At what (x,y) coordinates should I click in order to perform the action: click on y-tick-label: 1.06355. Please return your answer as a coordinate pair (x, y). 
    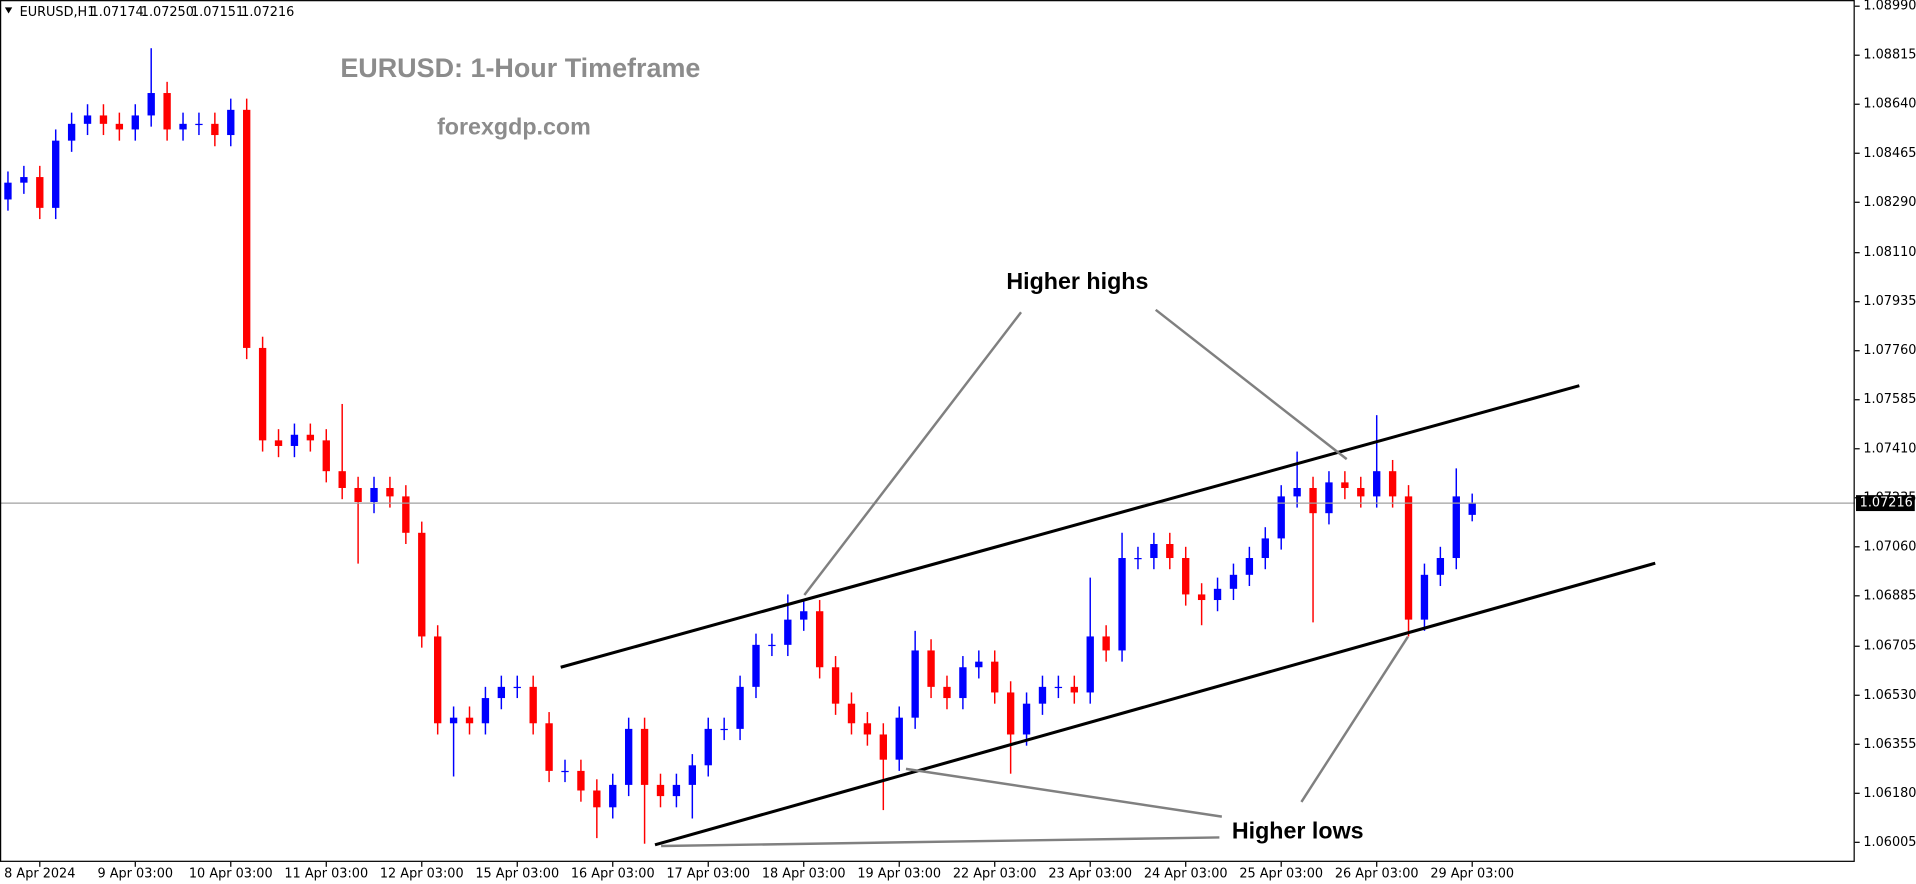
    Looking at the image, I should click on (1889, 744).